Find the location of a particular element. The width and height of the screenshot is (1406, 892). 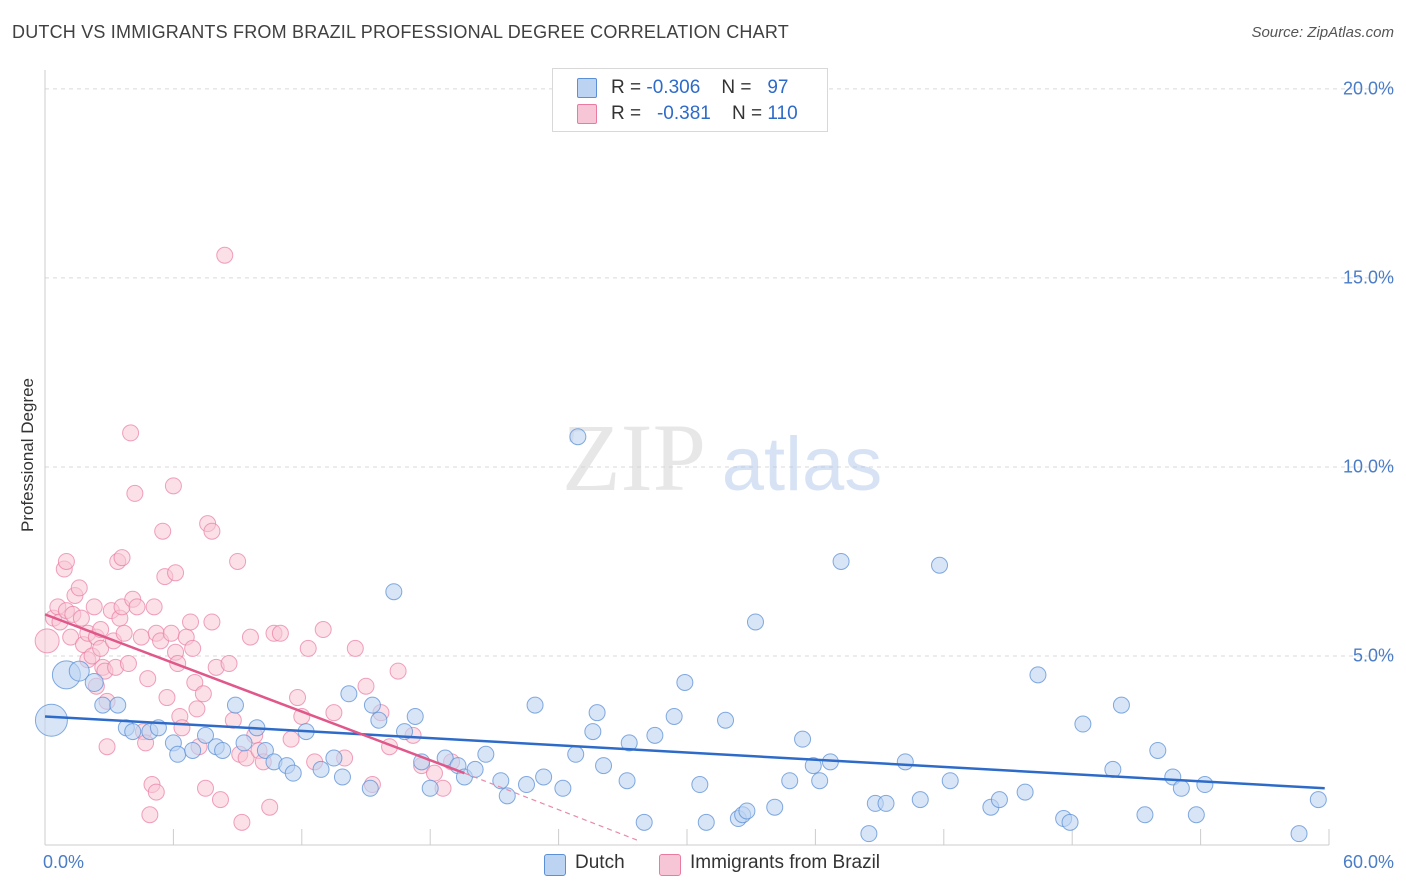

y-tick-label: 5.0% is located at coordinates (1373, 655).